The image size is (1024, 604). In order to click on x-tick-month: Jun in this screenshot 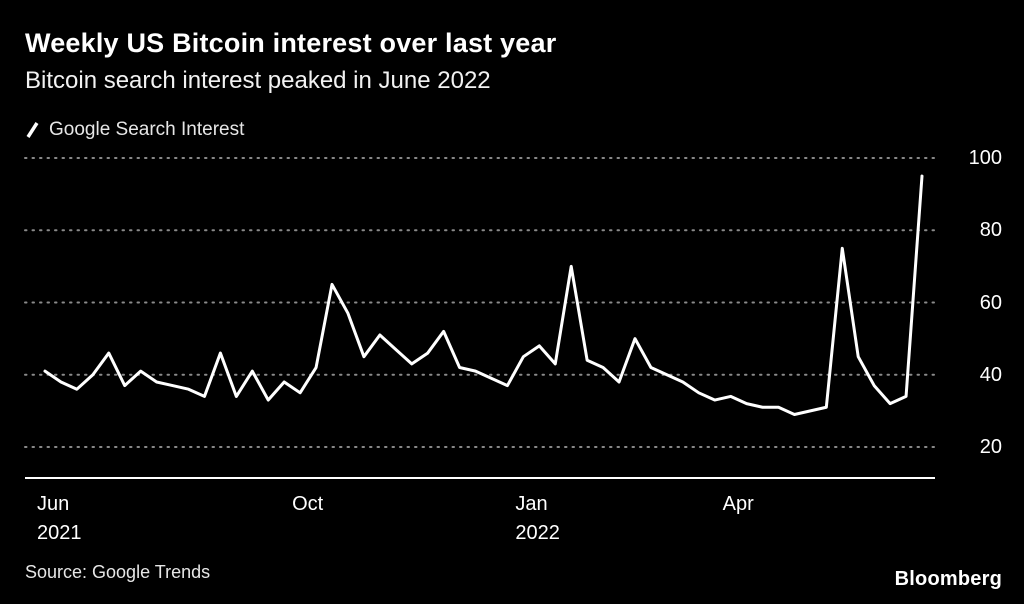, I will do `click(53, 504)`.